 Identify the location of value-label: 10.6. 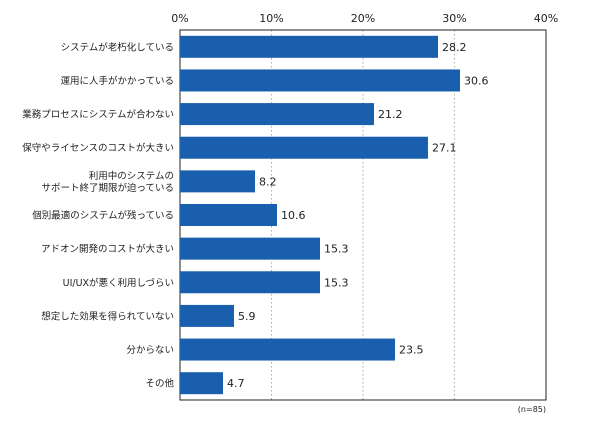
(293, 215).